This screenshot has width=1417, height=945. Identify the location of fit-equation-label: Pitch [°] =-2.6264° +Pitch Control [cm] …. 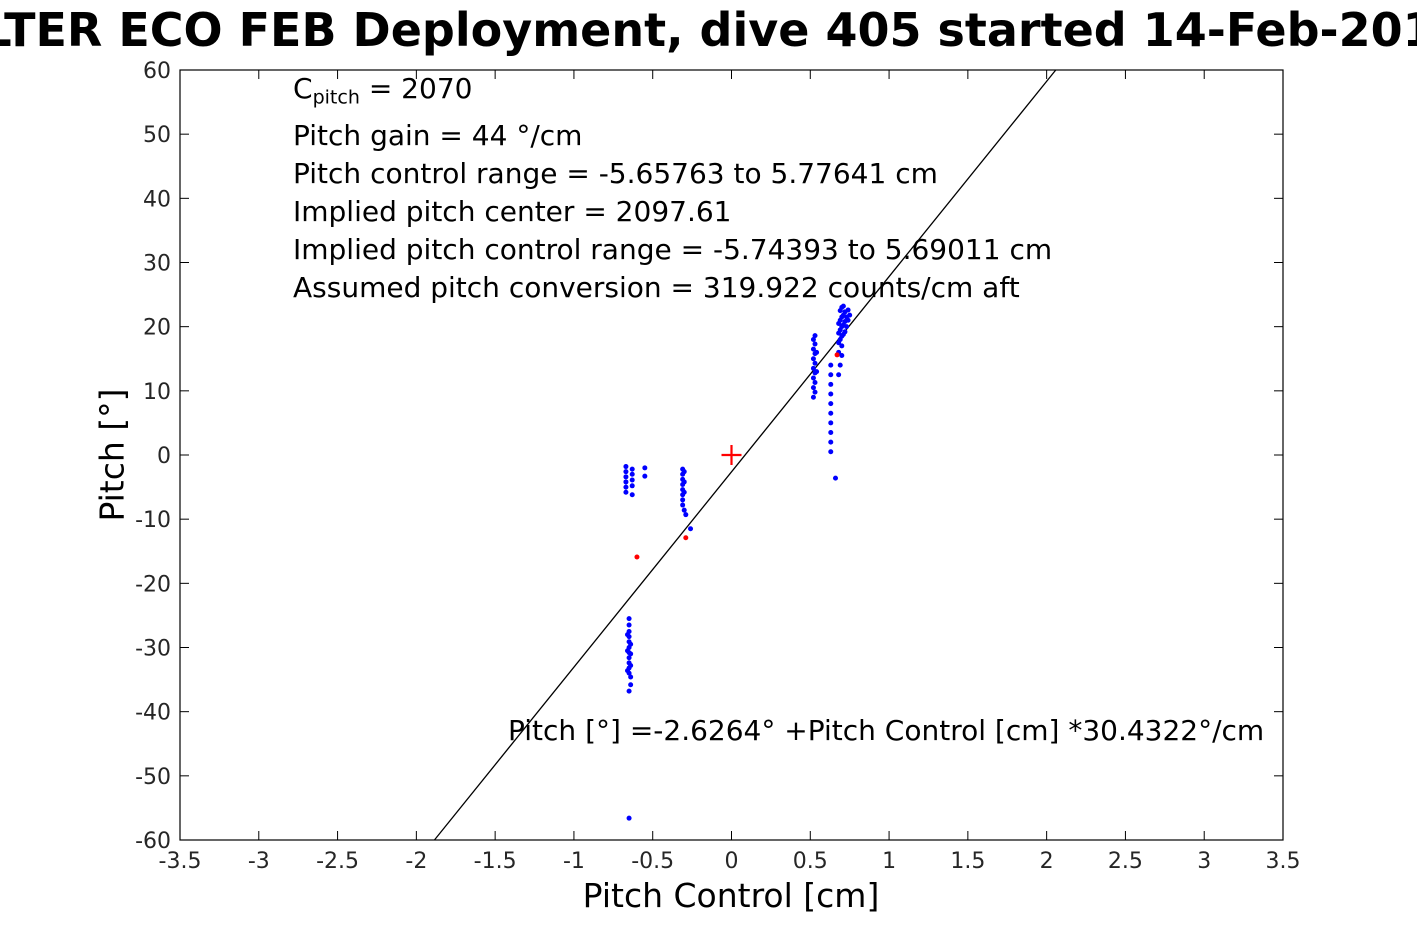
(886, 730).